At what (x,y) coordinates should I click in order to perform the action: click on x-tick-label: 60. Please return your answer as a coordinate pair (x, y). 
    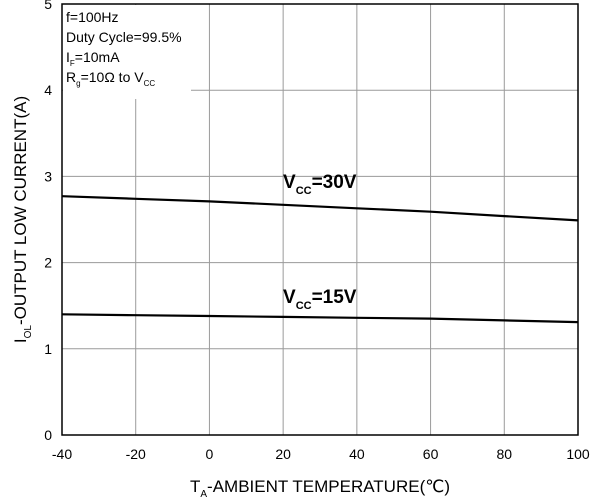
    Looking at the image, I should click on (431, 454).